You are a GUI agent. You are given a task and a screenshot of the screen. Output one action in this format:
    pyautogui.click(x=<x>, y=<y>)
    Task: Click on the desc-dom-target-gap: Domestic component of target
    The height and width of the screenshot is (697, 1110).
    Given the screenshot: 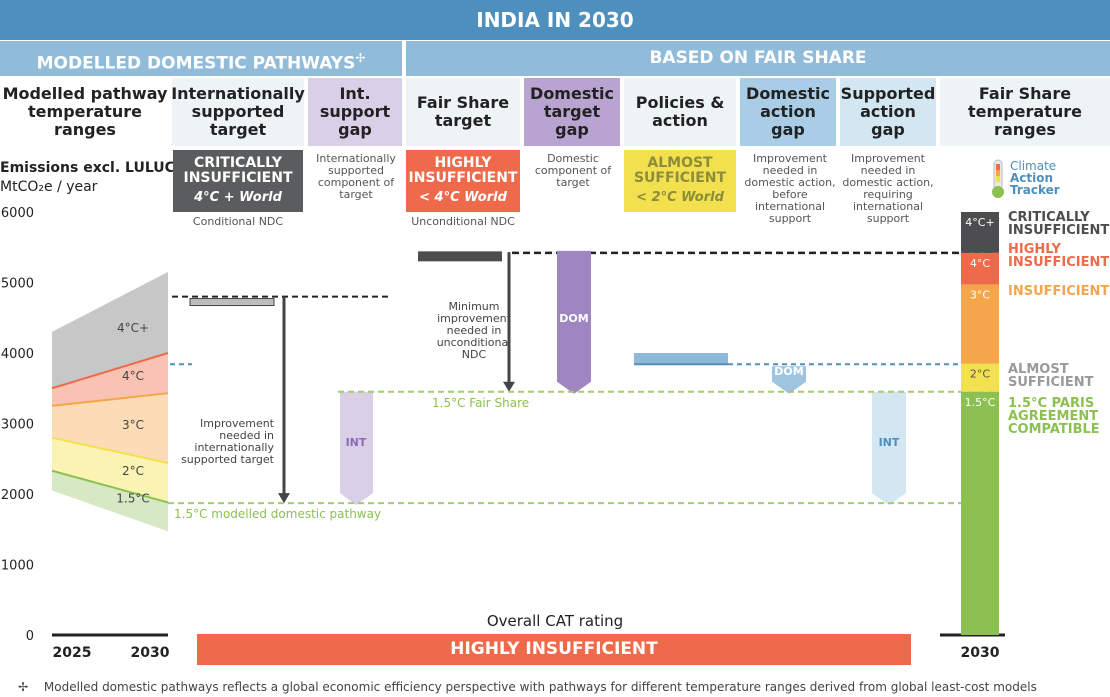 What is the action you would take?
    pyautogui.click(x=573, y=170)
    